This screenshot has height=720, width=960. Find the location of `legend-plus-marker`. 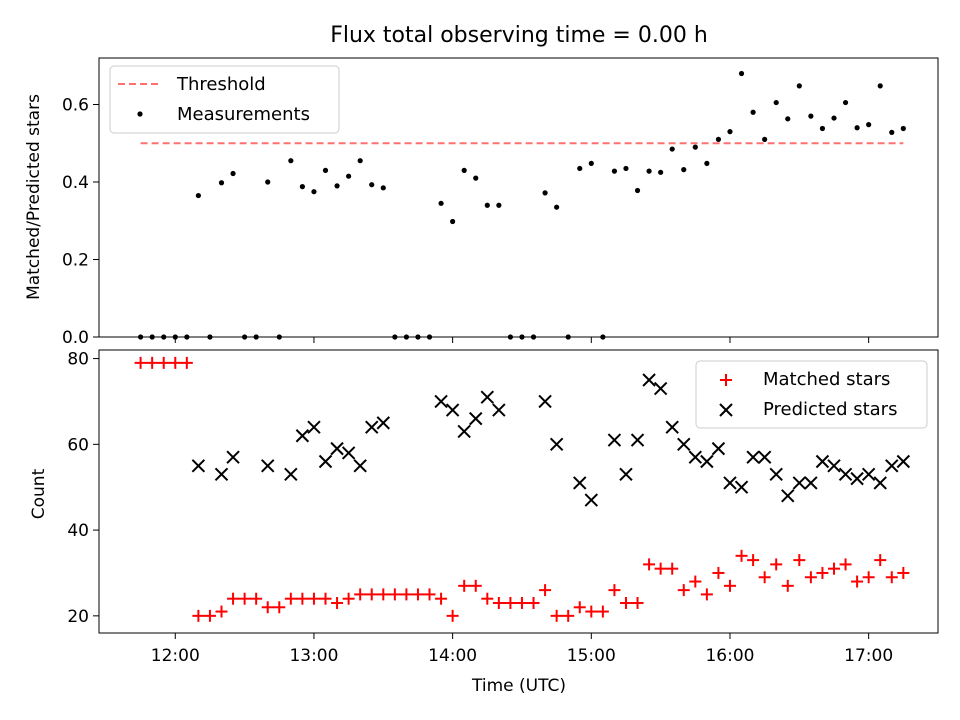

legend-plus-marker is located at coordinates (726, 380).